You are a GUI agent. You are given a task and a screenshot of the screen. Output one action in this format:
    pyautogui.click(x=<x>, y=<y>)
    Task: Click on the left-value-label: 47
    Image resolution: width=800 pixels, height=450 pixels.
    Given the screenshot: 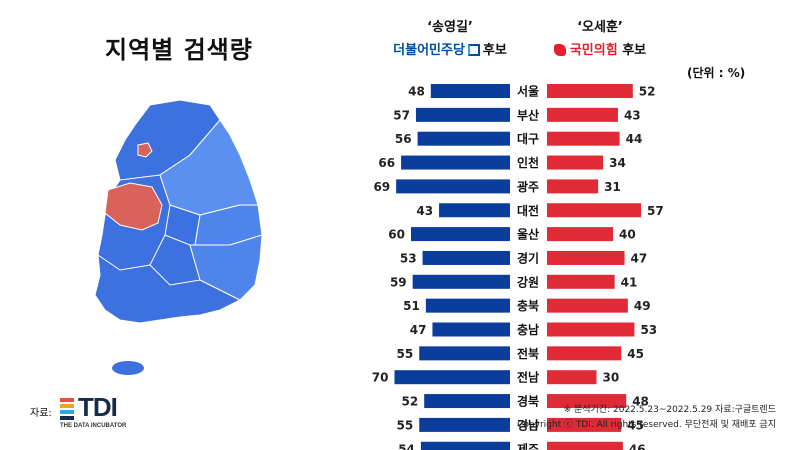 What is the action you would take?
    pyautogui.click(x=418, y=330)
    